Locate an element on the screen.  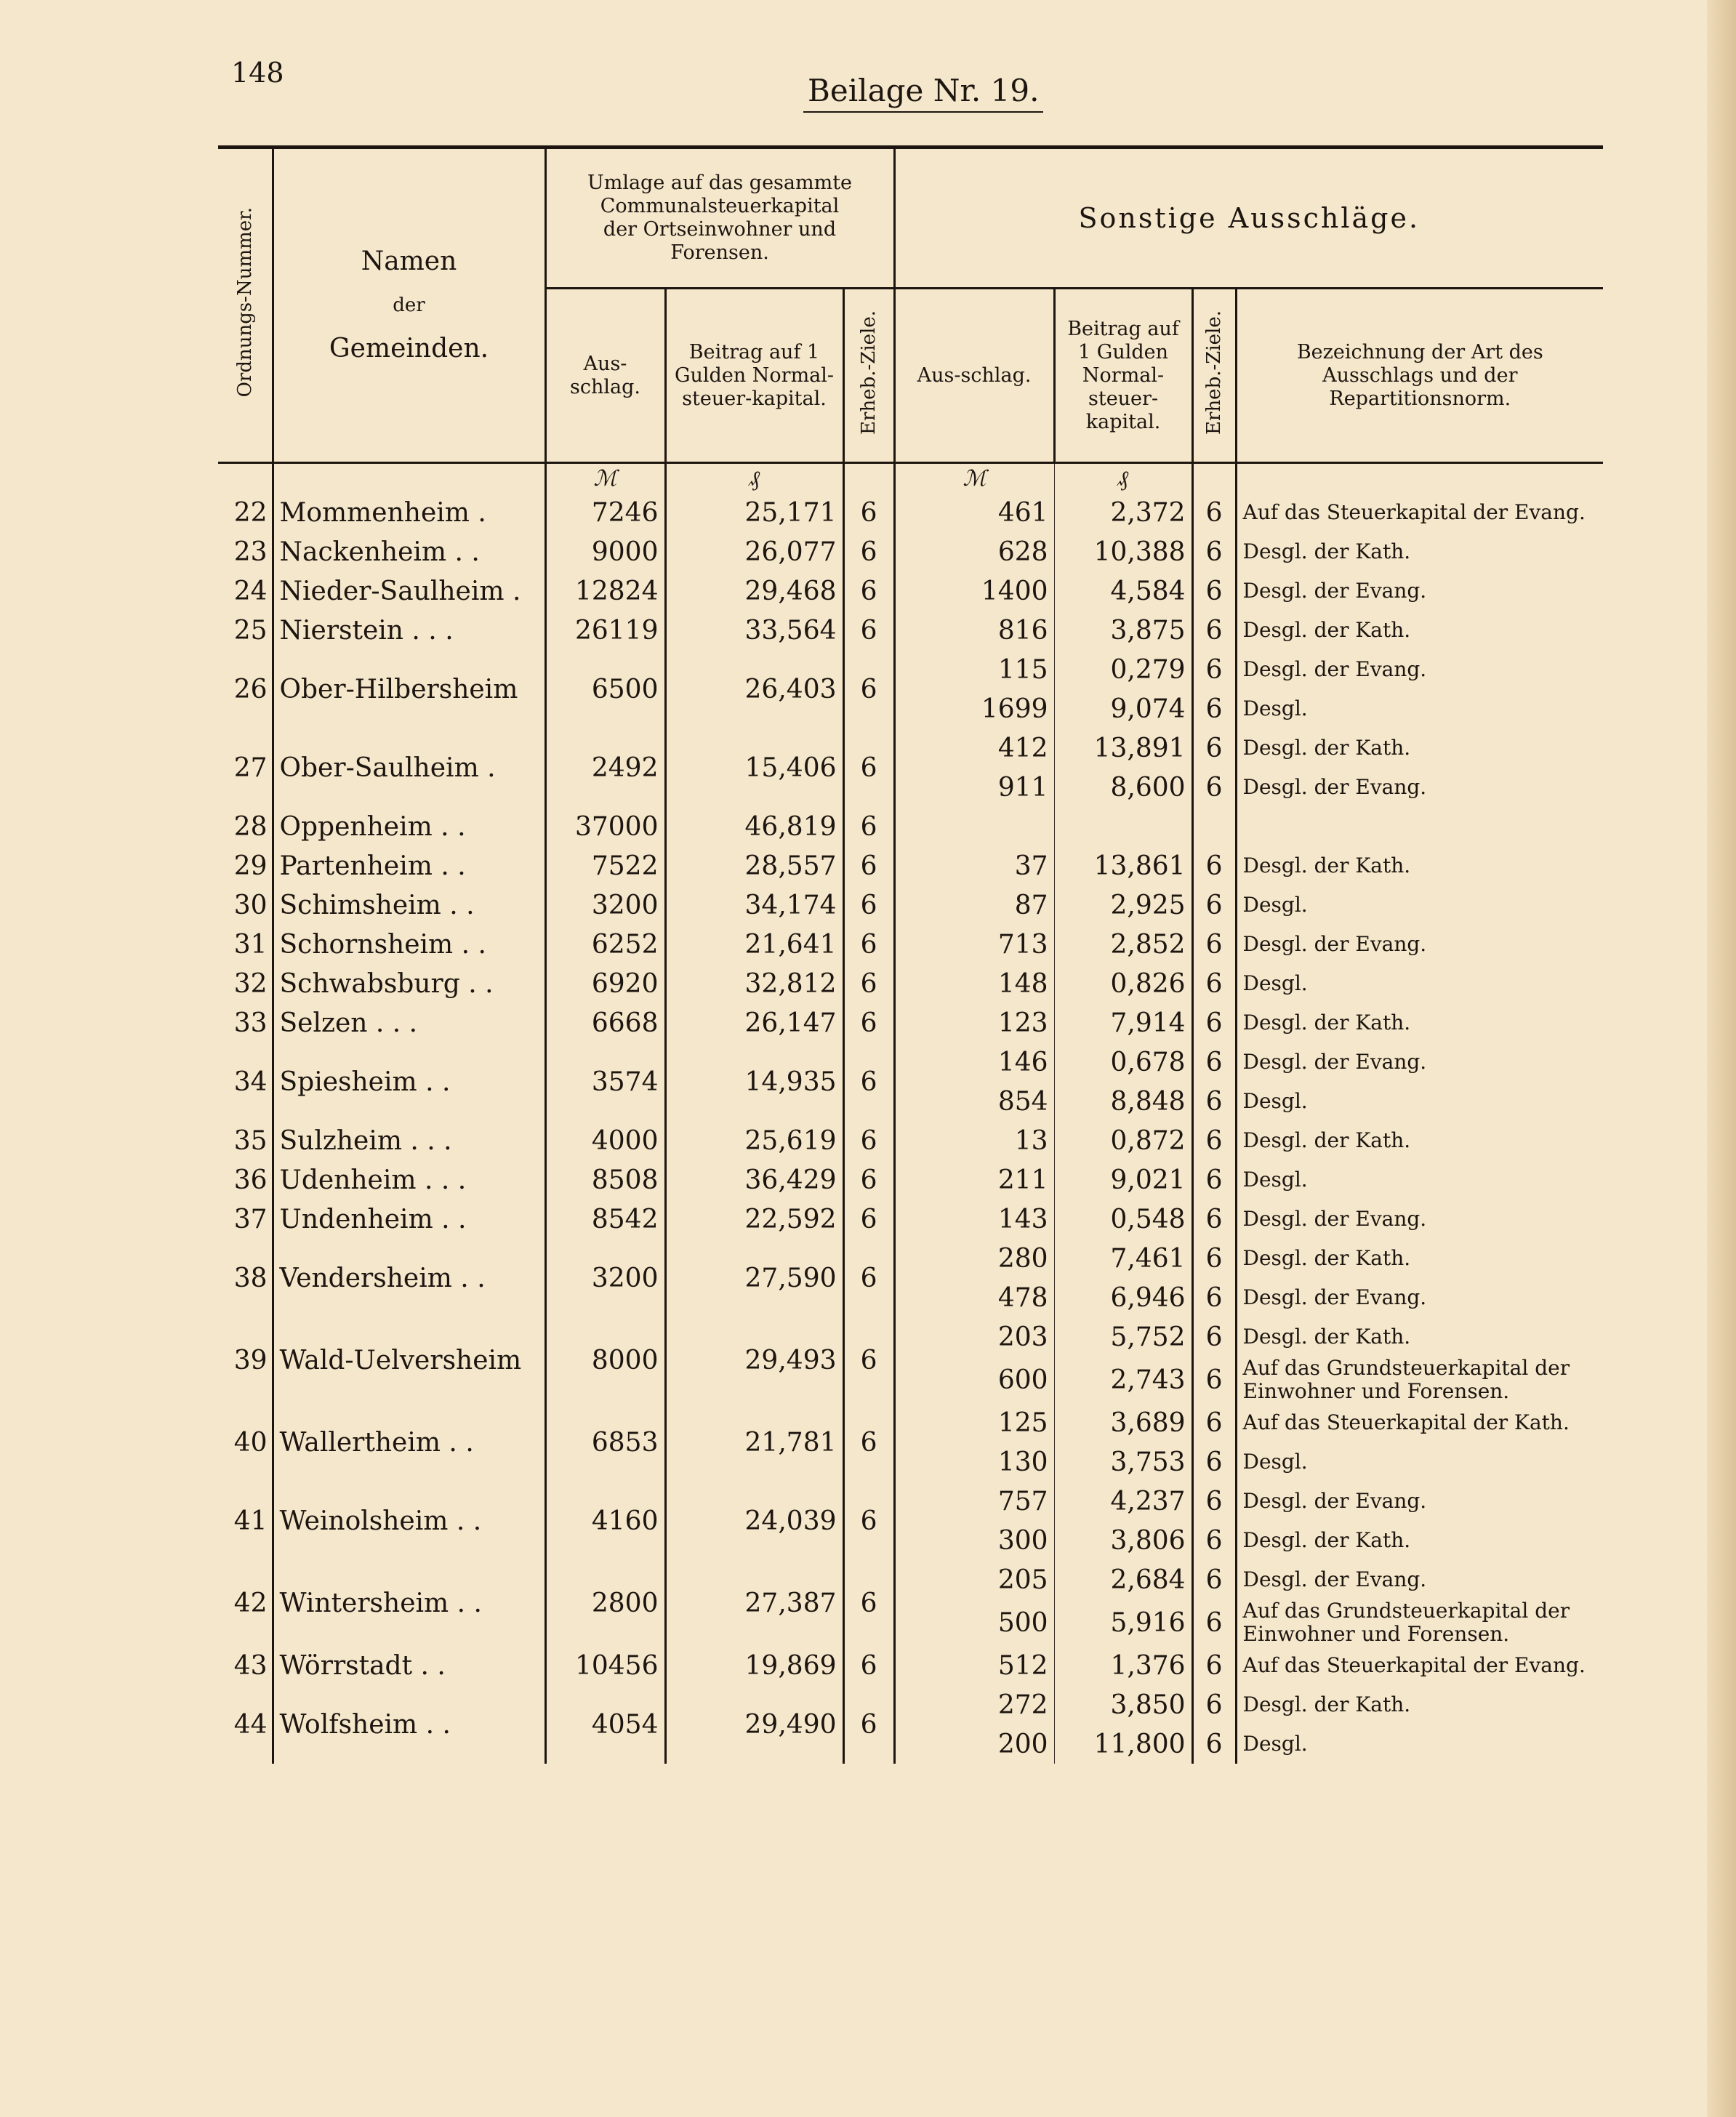
sonstige-bezeichnung: Desgl. der Kath. is located at coordinates (1419, 748).